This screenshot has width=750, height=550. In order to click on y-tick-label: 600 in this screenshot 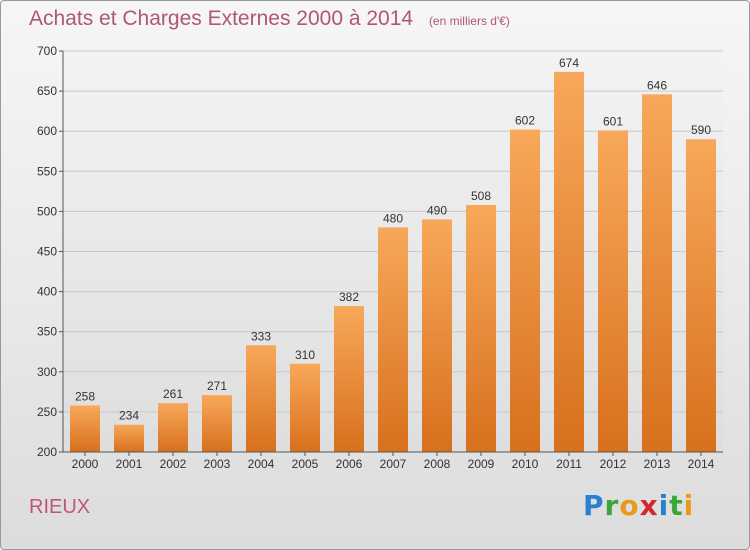, I will do `click(47, 131)`.